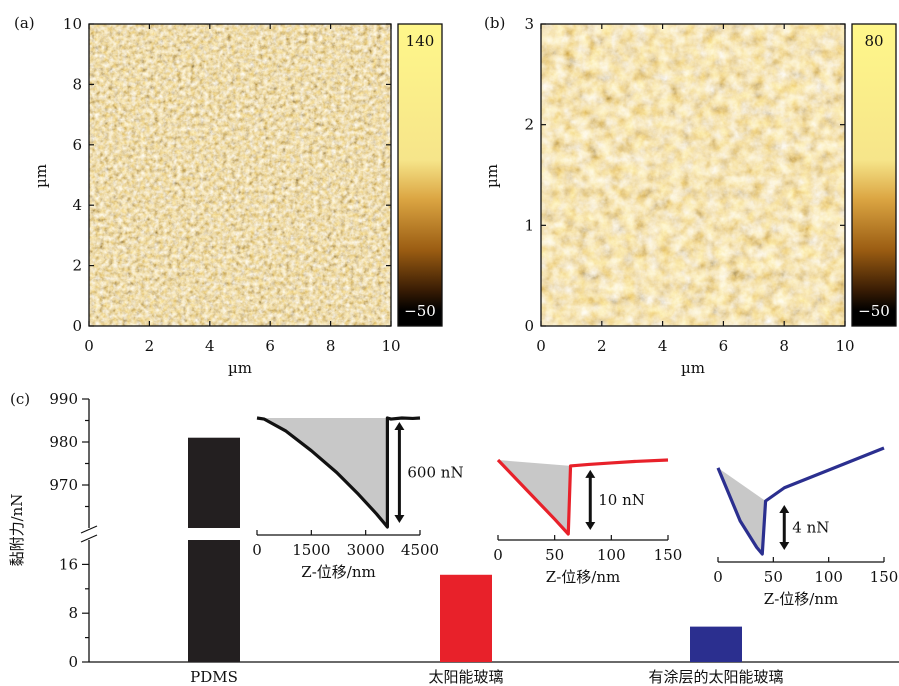  What do you see at coordinates (420, 550) in the screenshot?
I see `inset-x-tick-label: 4500` at bounding box center [420, 550].